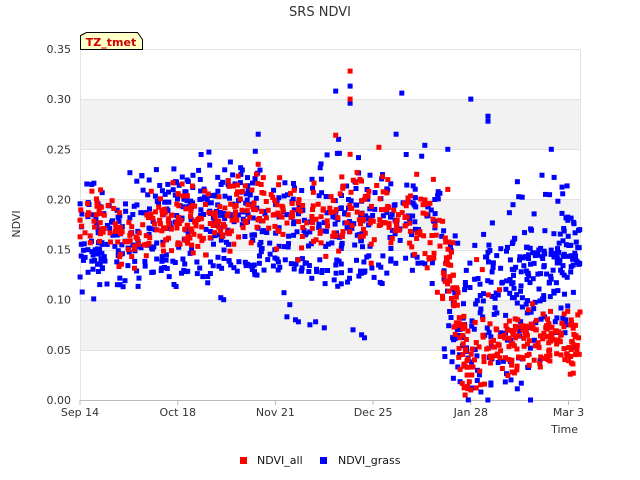 The height and width of the screenshot is (480, 640). What do you see at coordinates (271, 460) in the screenshot?
I see `legend-item-ndvi-all: NDVI_all` at bounding box center [271, 460].